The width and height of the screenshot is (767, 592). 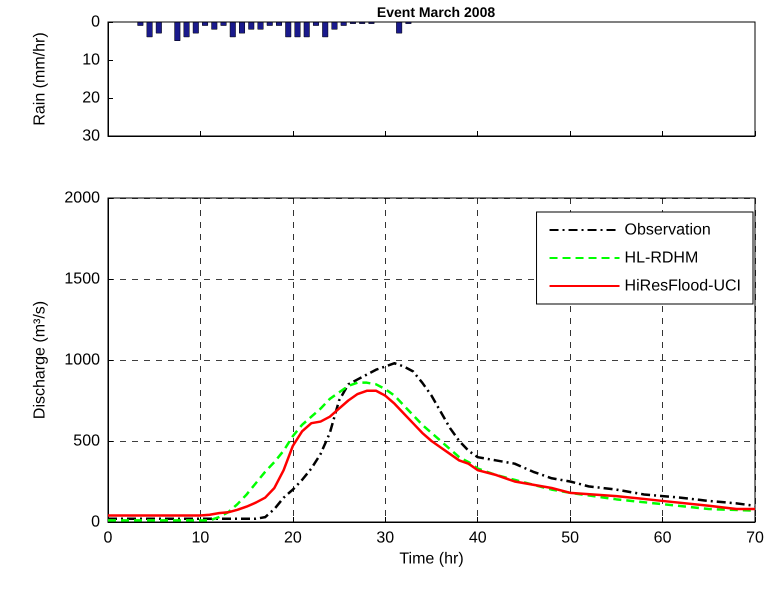 What do you see at coordinates (755, 538) in the screenshot?
I see `x-tick-label: 70` at bounding box center [755, 538].